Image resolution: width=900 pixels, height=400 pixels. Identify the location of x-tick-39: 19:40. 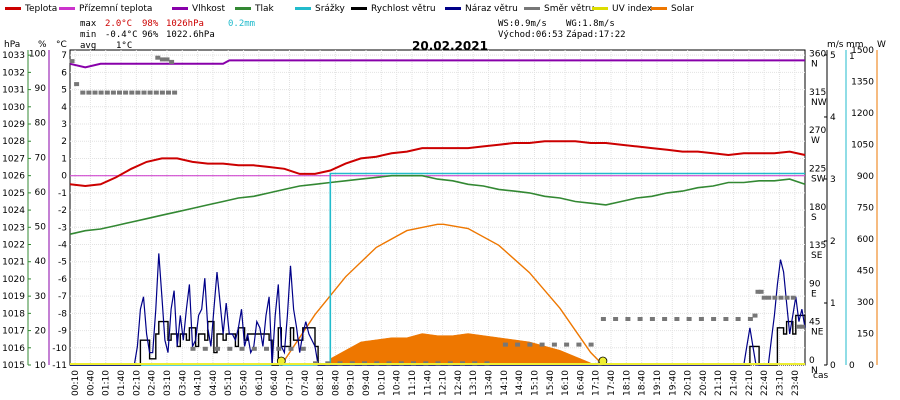
(673, 383).